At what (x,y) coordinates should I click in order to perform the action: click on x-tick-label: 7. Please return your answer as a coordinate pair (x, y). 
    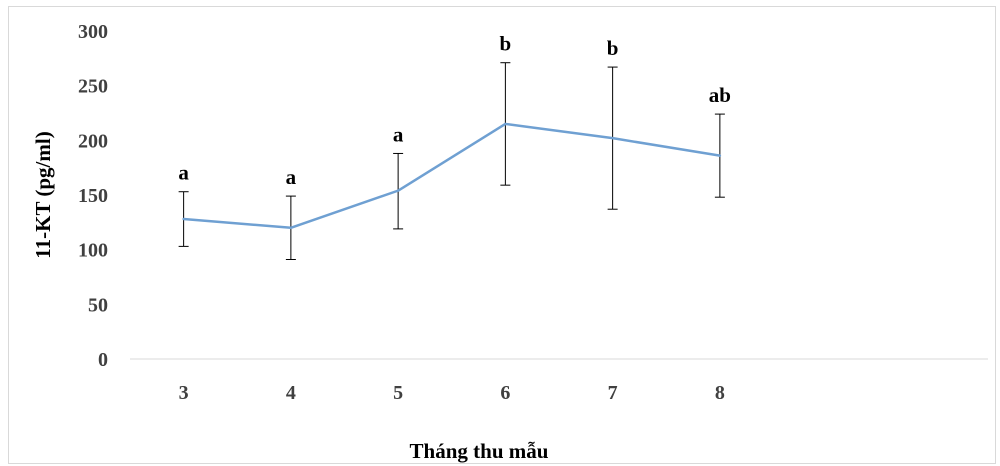
    Looking at the image, I should click on (613, 393).